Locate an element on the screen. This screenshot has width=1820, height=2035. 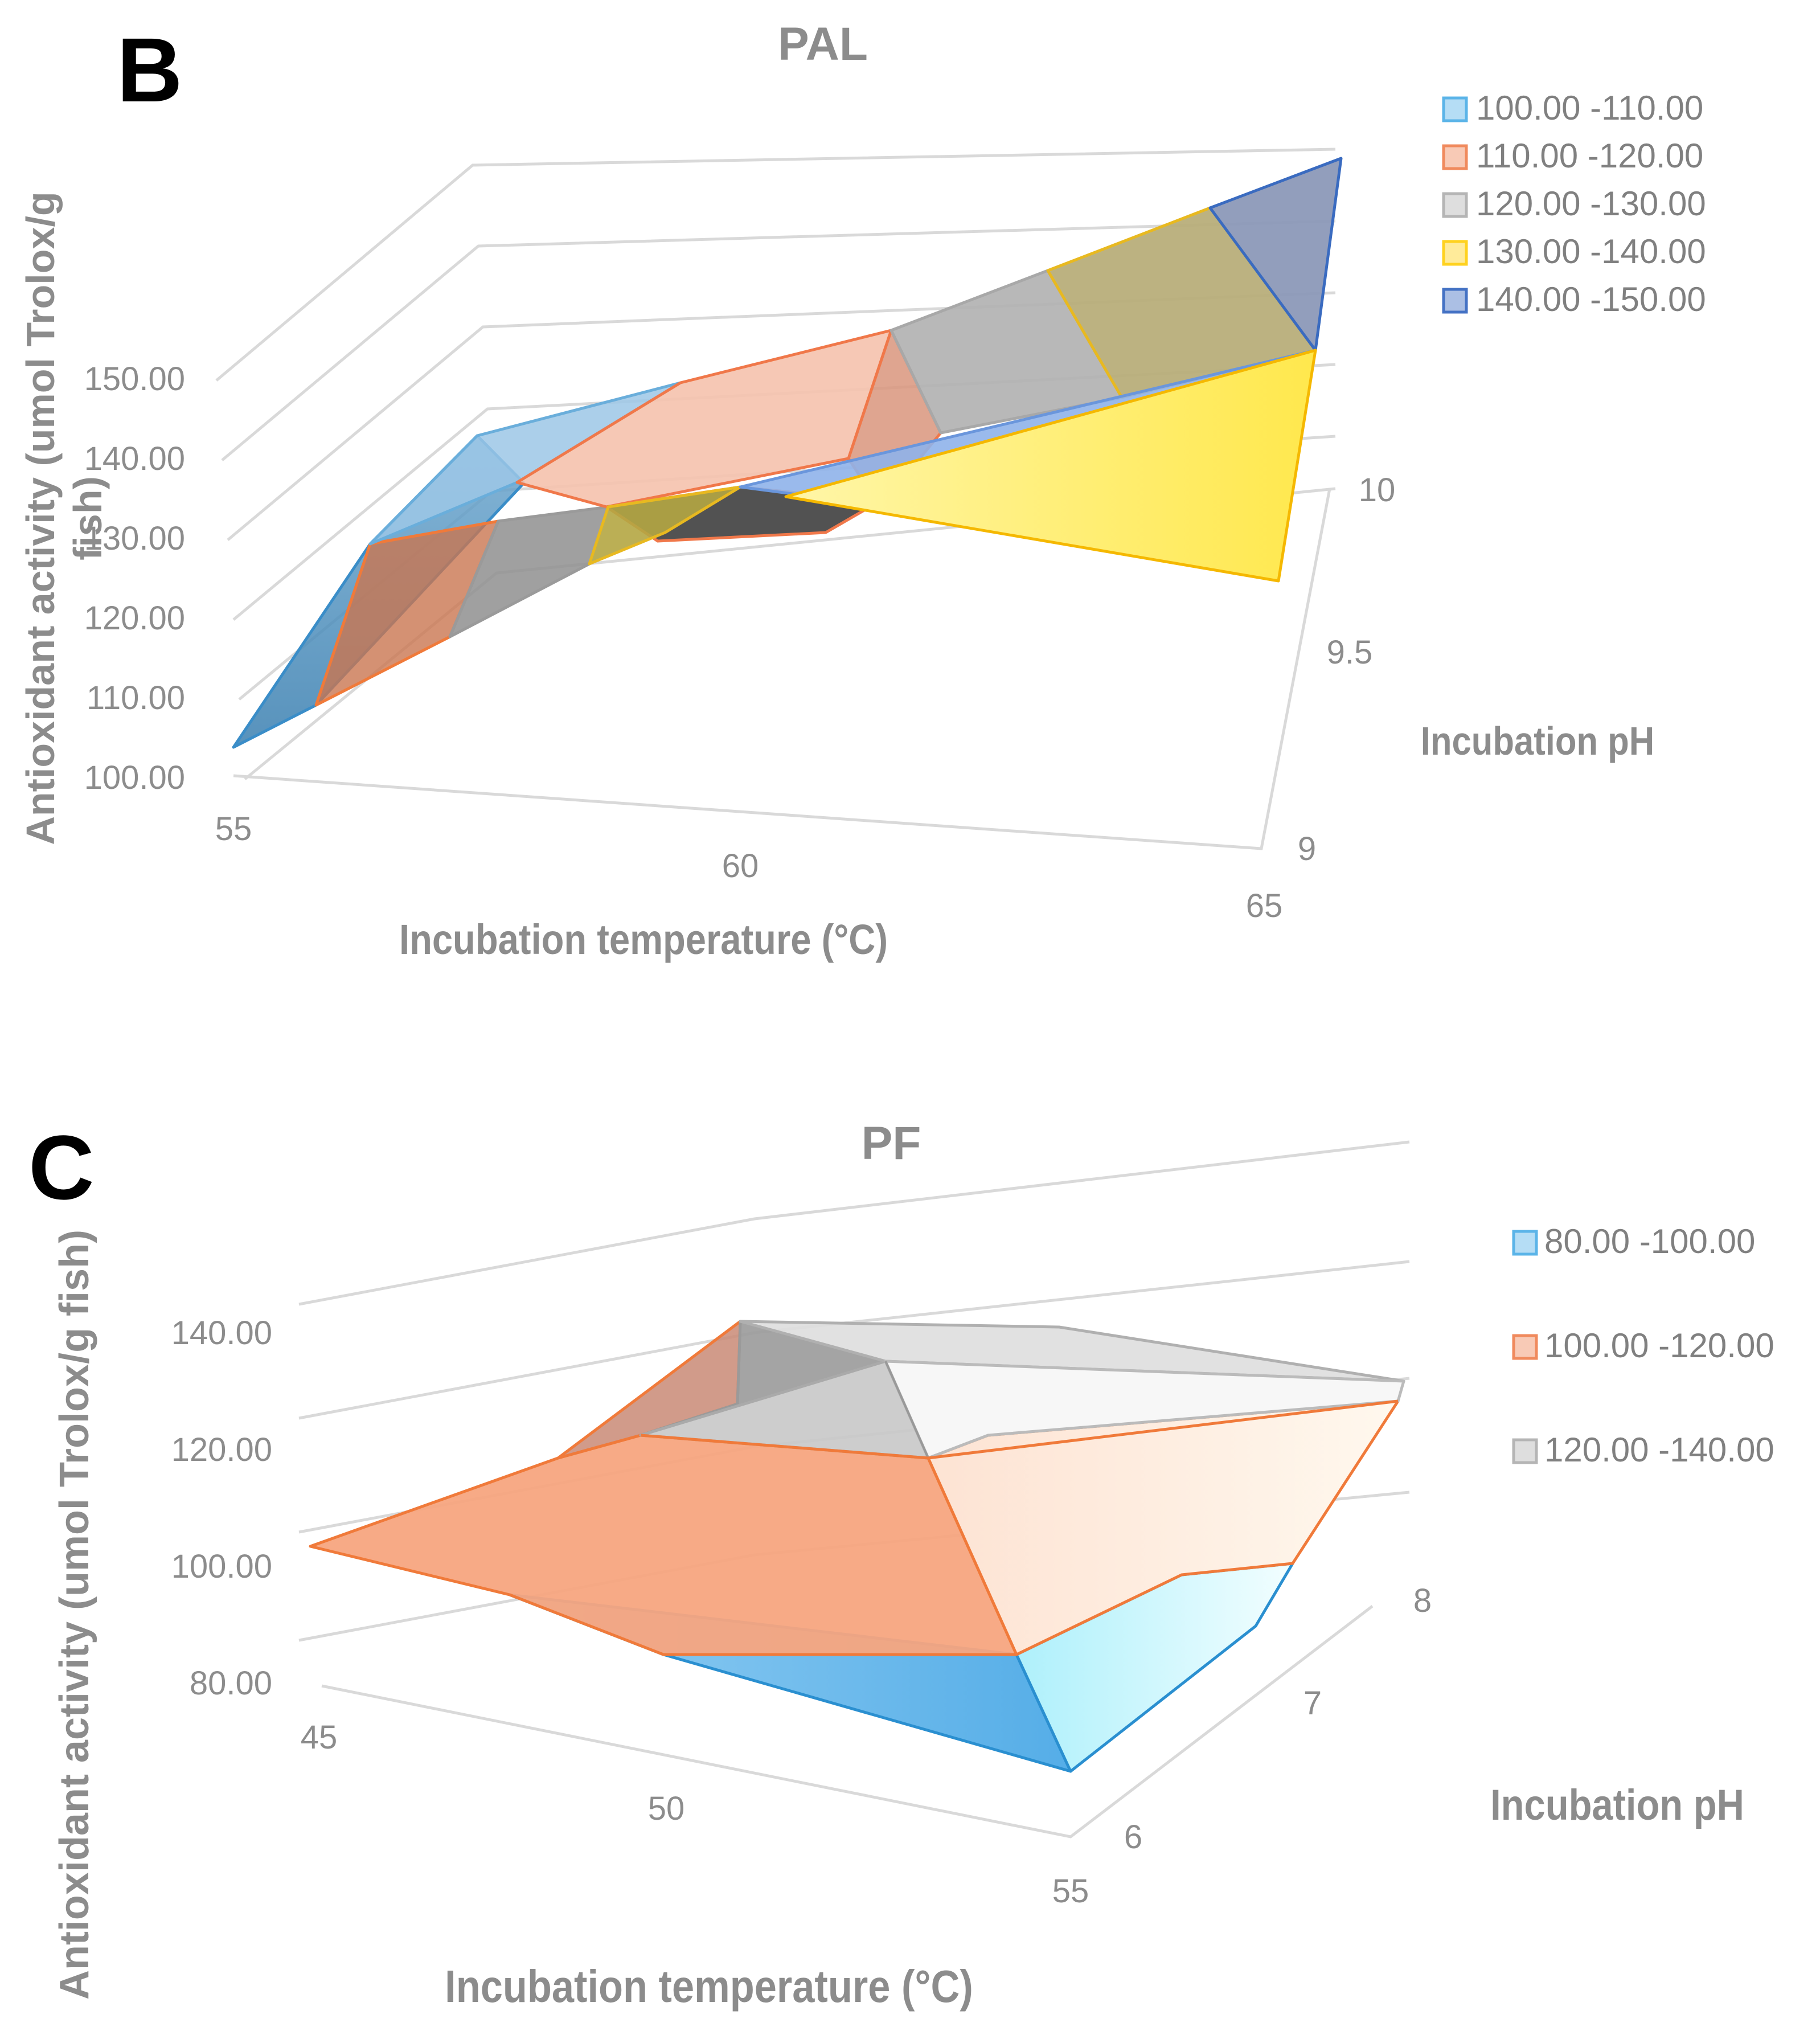
panel-b-value-tick: 110.00 is located at coordinates (136, 697).